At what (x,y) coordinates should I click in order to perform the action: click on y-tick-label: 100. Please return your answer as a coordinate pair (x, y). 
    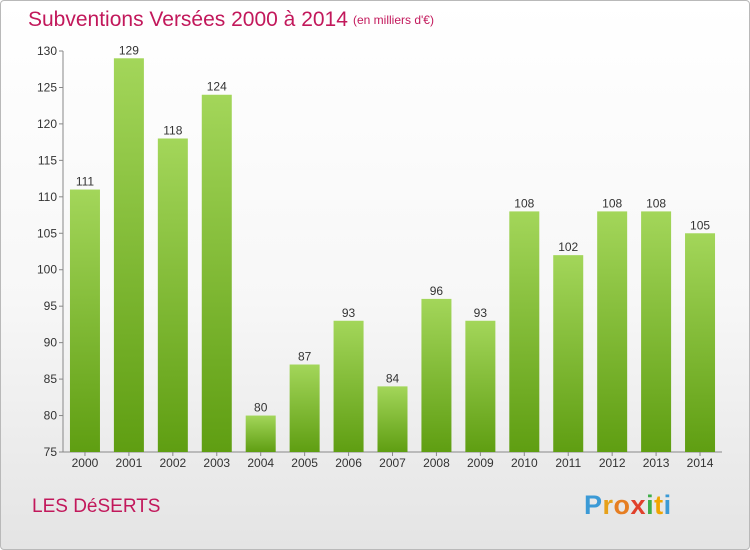
    Looking at the image, I should click on (47, 270).